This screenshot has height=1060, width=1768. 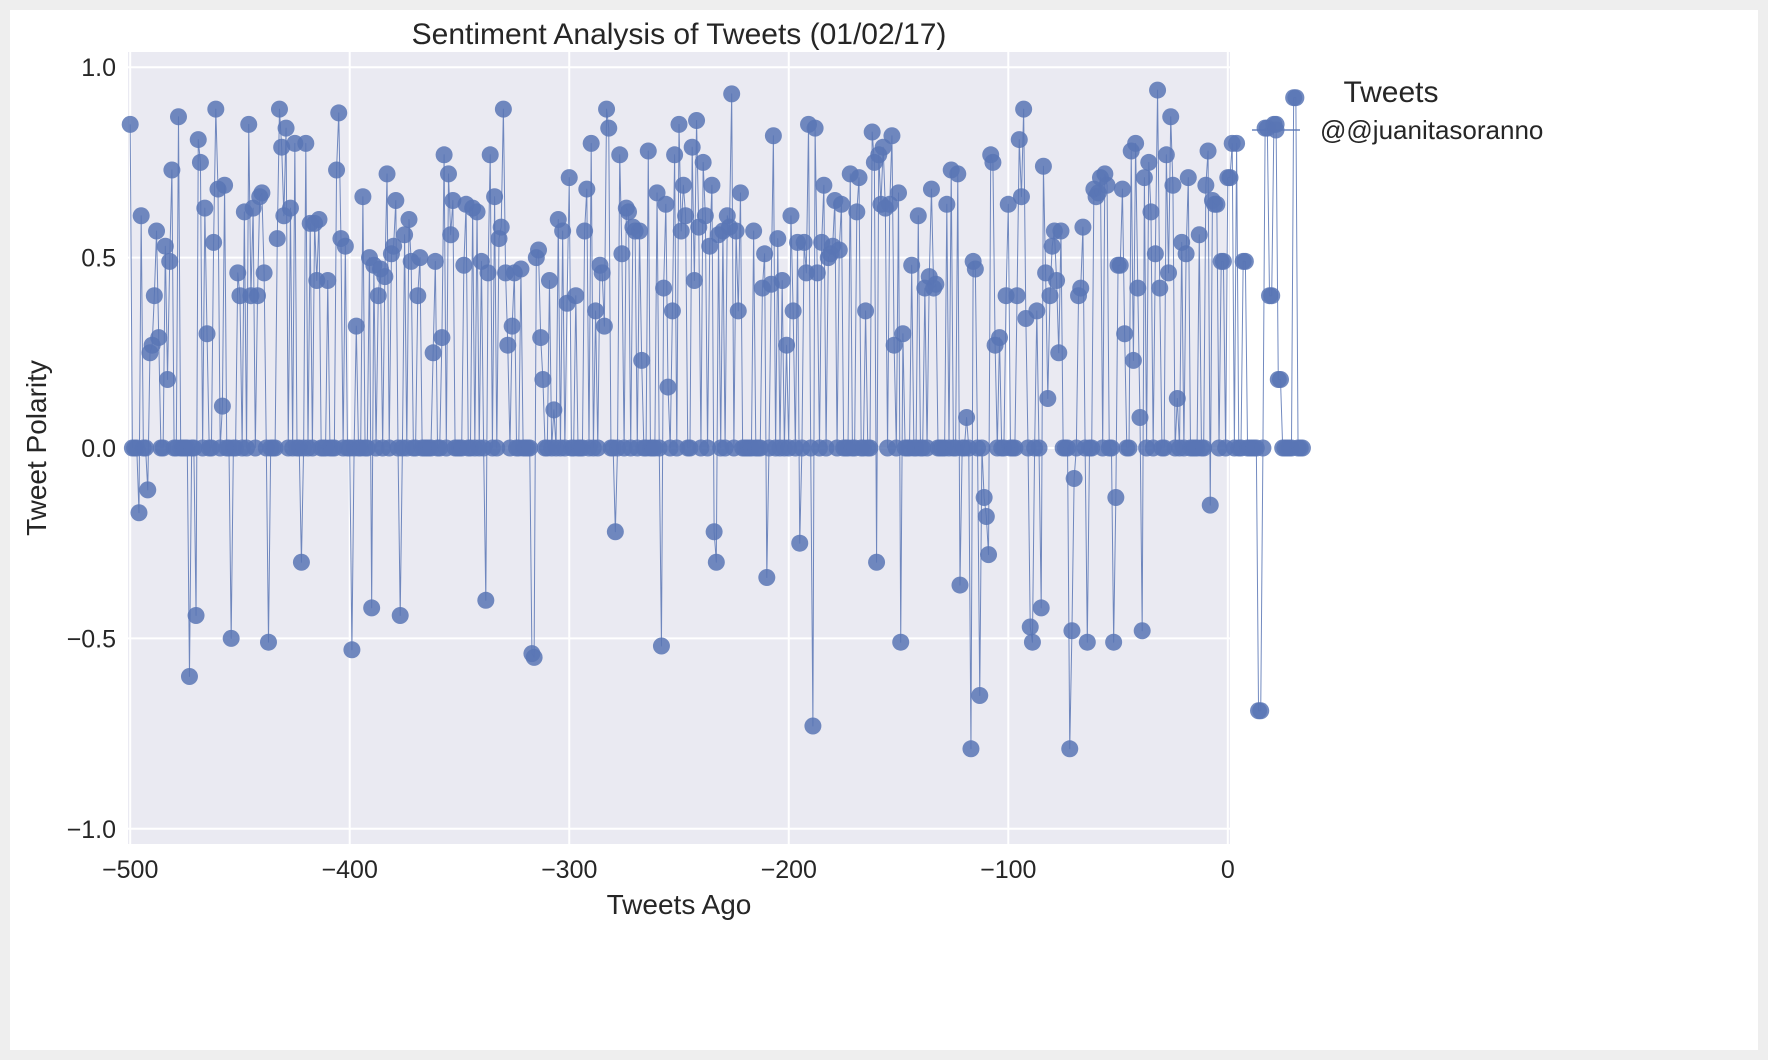 What do you see at coordinates (36, 448) in the screenshot?
I see `y-axis-label: Tweet Polarity` at bounding box center [36, 448].